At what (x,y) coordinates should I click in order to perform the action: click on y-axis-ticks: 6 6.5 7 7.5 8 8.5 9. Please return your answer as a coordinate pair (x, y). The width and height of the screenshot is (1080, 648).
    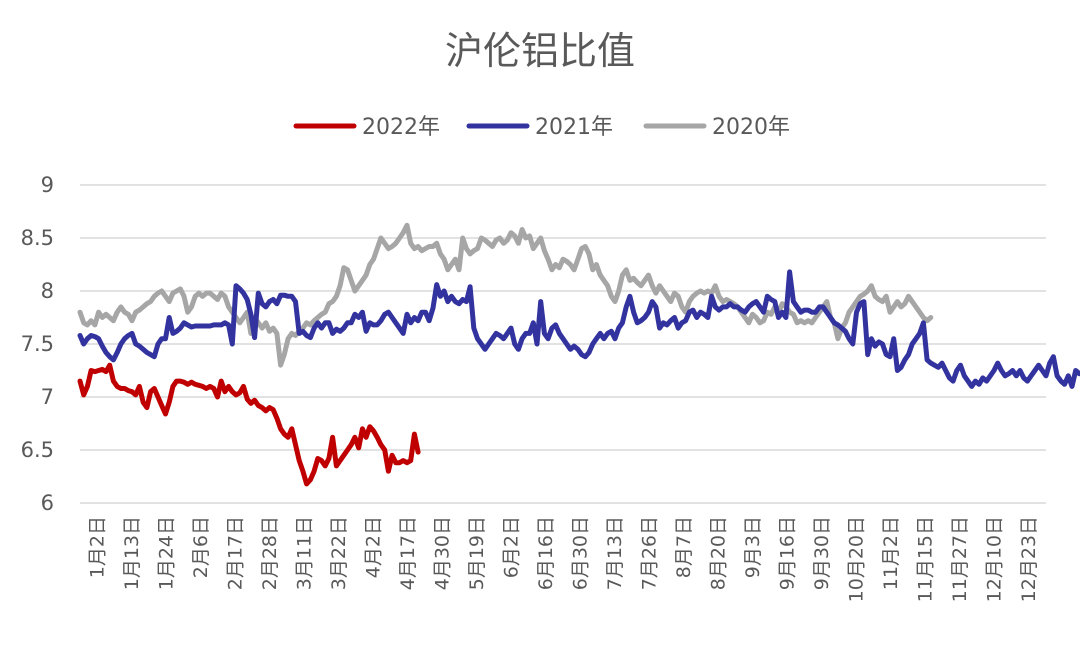
    Looking at the image, I should click on (37, 344).